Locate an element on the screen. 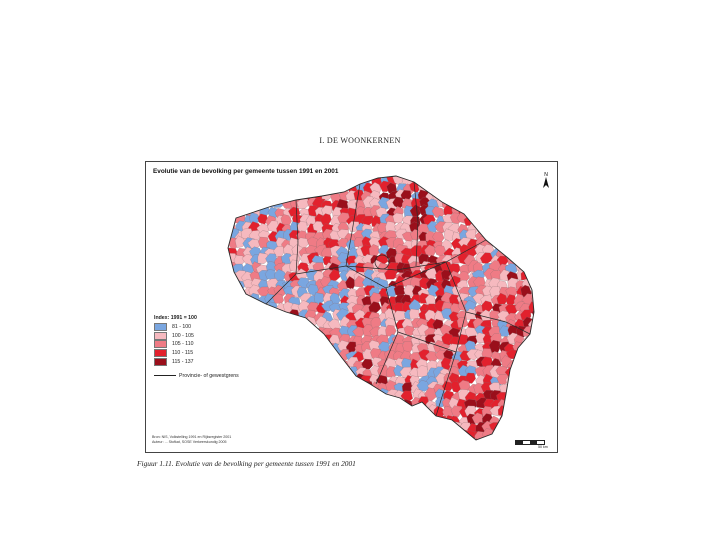 Image resolution: width=720 pixels, height=540 pixels. legend-label: 110 - 115 is located at coordinates (183, 353).